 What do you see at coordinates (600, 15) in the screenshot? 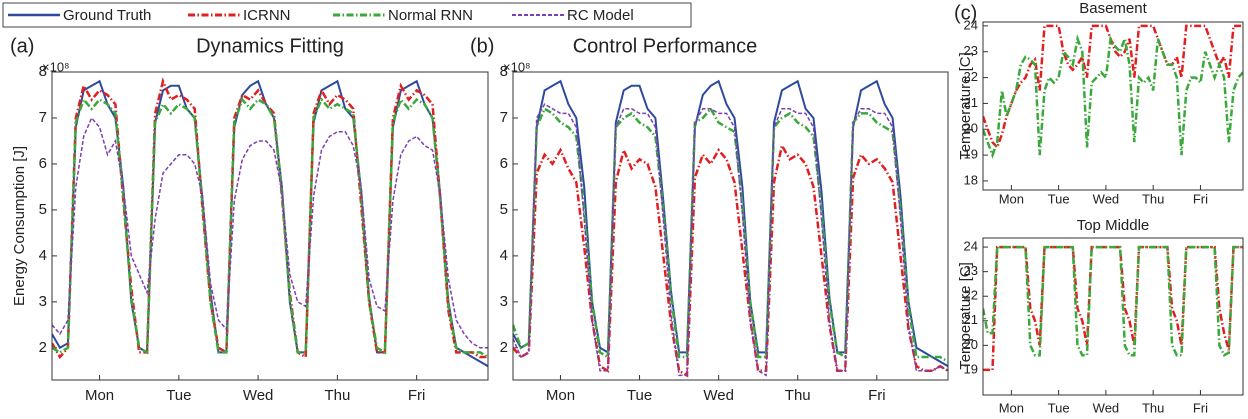
I see `legend-label: RC Model` at bounding box center [600, 15].